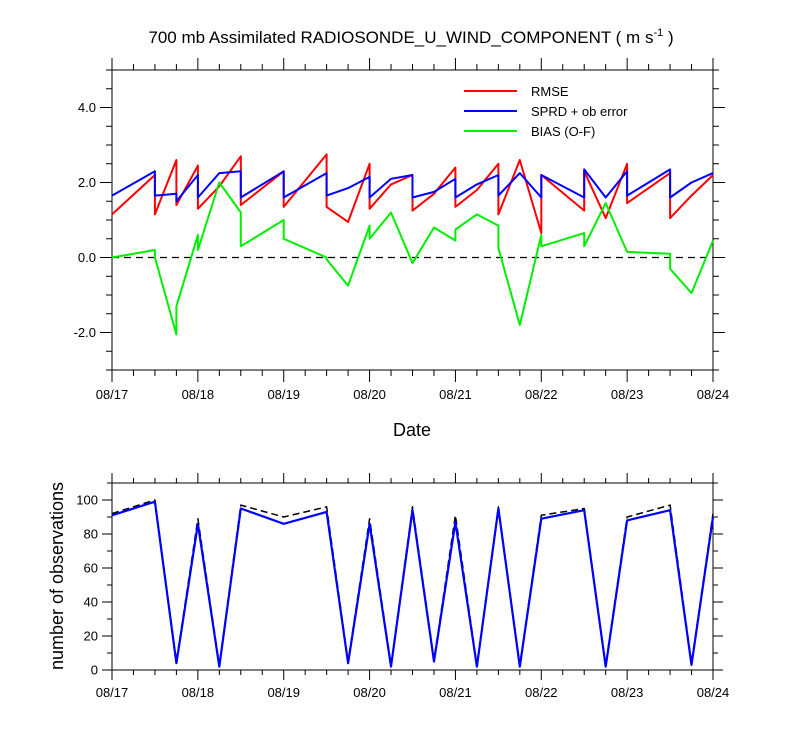 This screenshot has width=800, height=750. What do you see at coordinates (412, 185) in the screenshot?
I see `series-line-sprd-ob-error` at bounding box center [412, 185].